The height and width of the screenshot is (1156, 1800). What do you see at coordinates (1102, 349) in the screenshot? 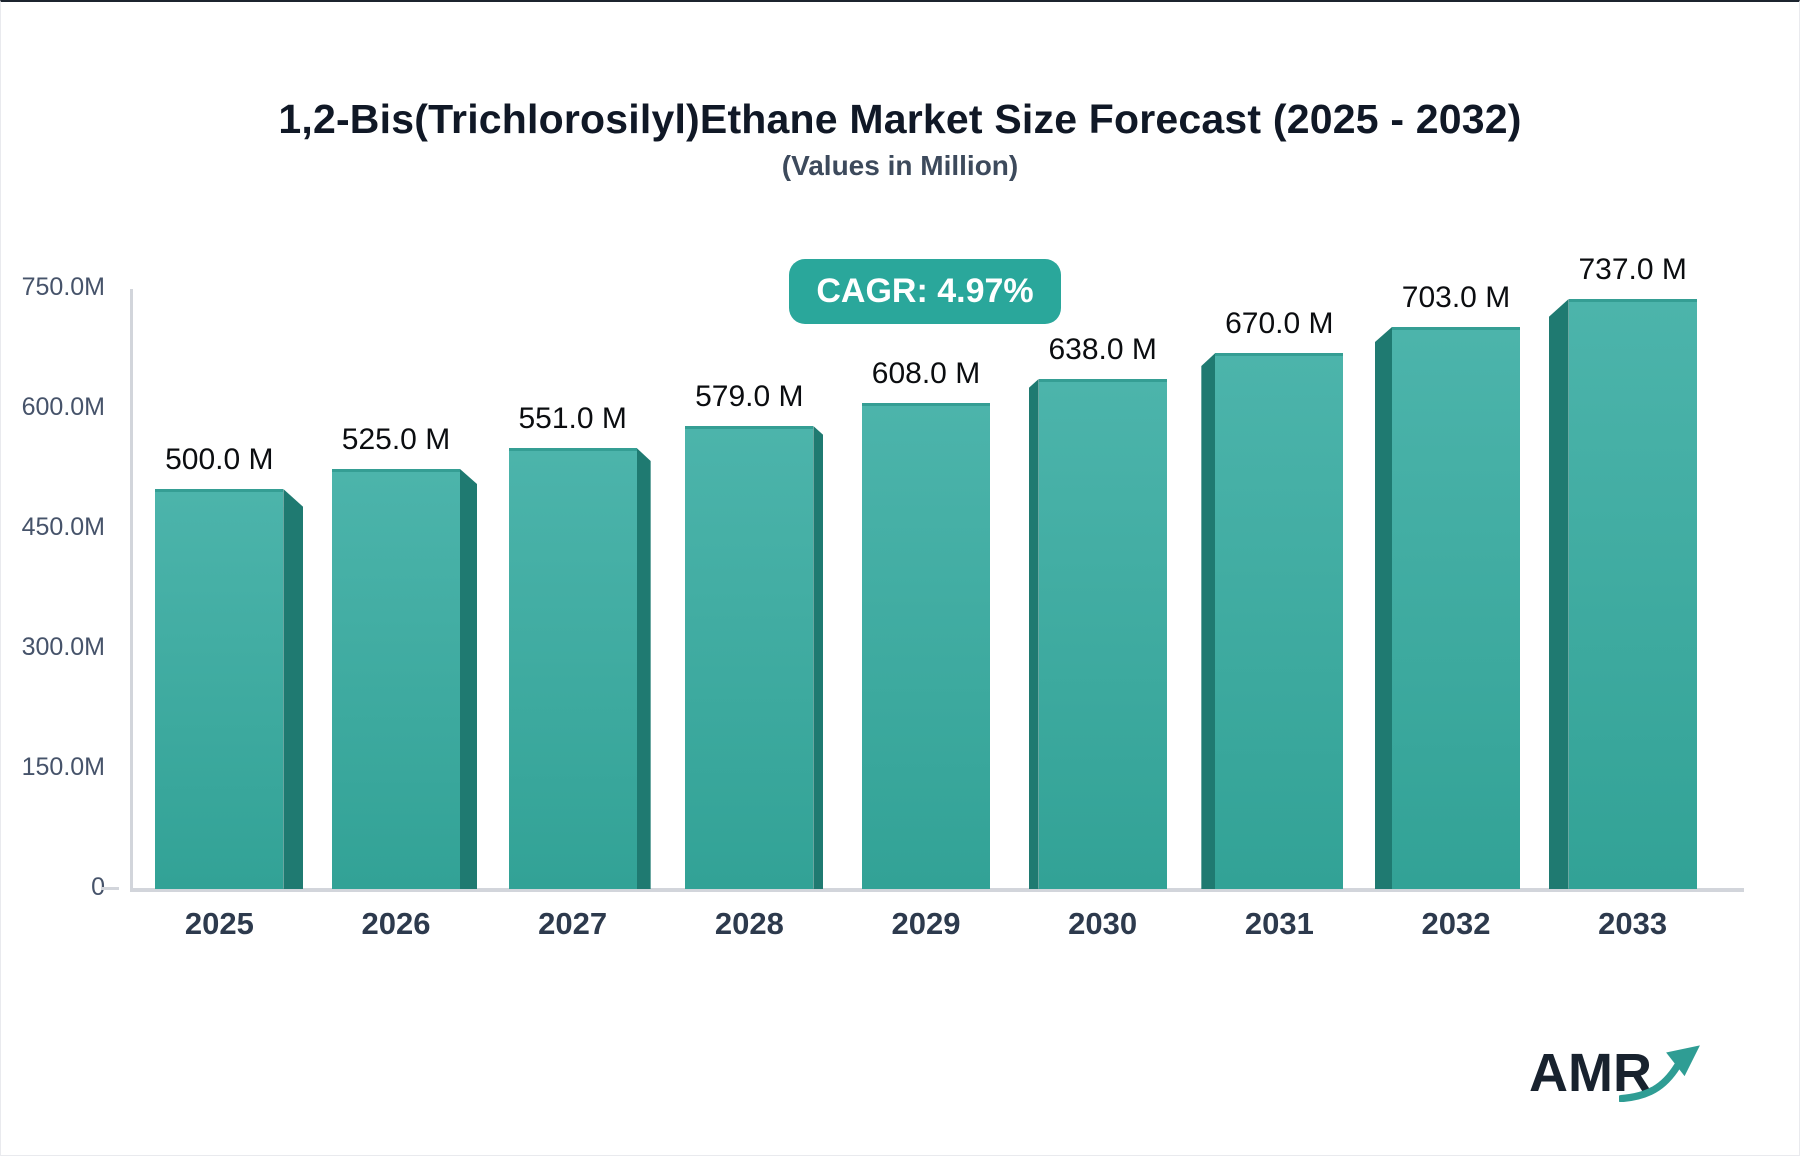
I see `bar-value-label: 638.0 M` at bounding box center [1102, 349].